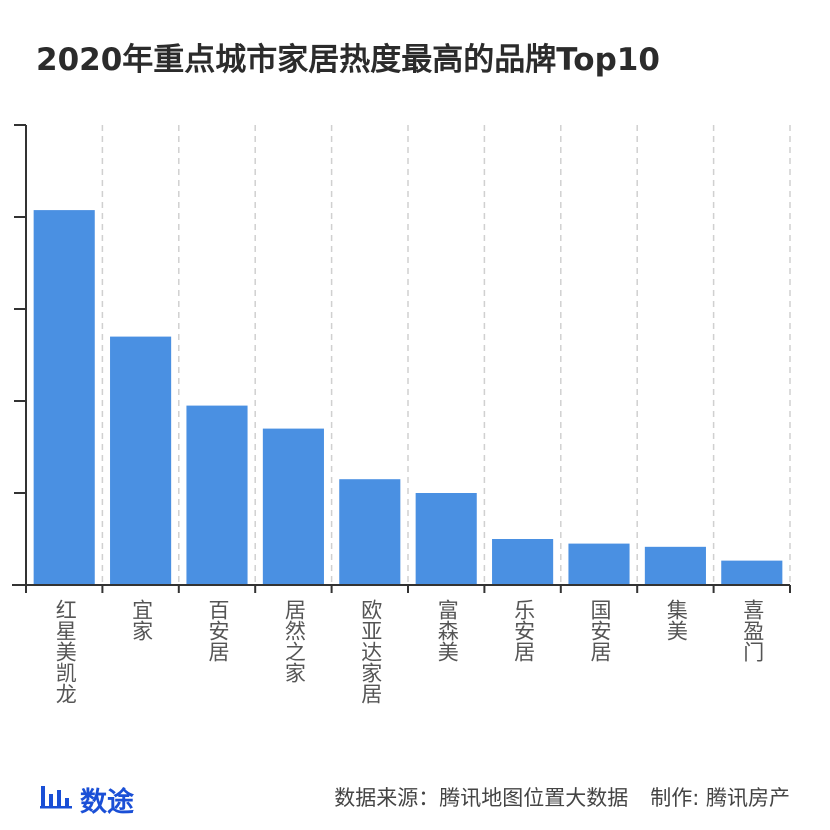 Image resolution: width=830 pixels, height=830 pixels. What do you see at coordinates (720, 798) in the screenshot?
I see `credit: 制作: 腾讯房产` at bounding box center [720, 798].